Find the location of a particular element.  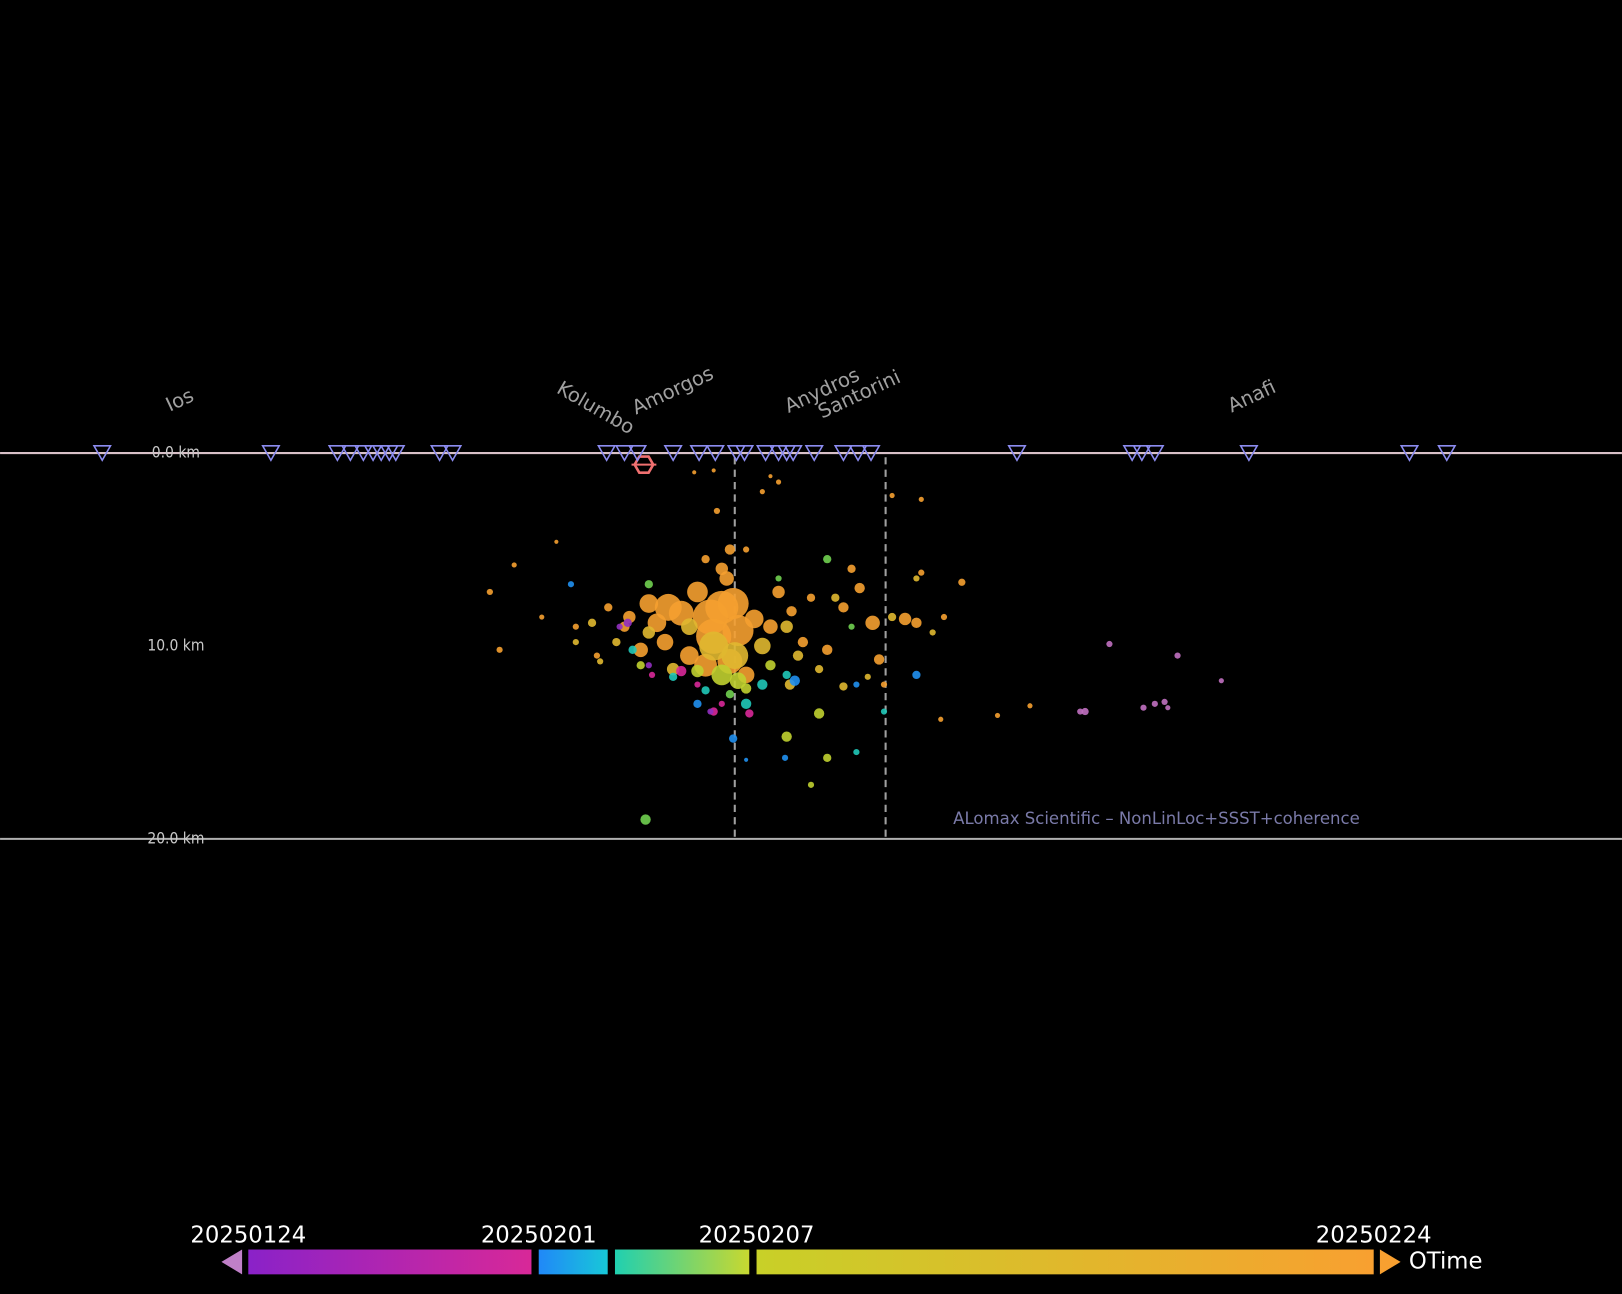

colorbar-tick-label: 20250124 is located at coordinates (248, 1236).